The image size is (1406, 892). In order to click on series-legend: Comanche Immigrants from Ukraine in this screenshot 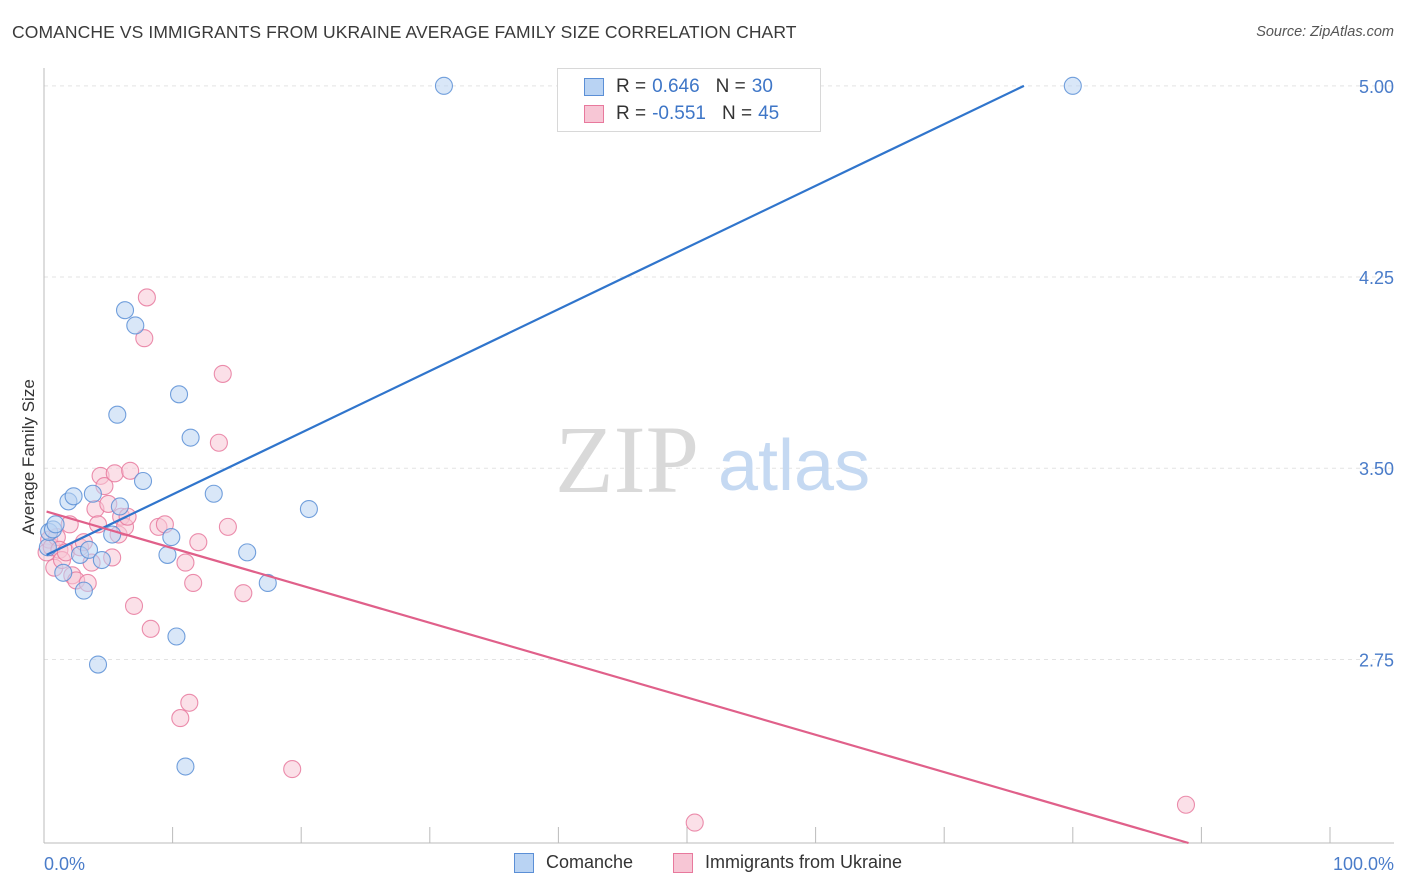, I will do `click(703, 865)`.